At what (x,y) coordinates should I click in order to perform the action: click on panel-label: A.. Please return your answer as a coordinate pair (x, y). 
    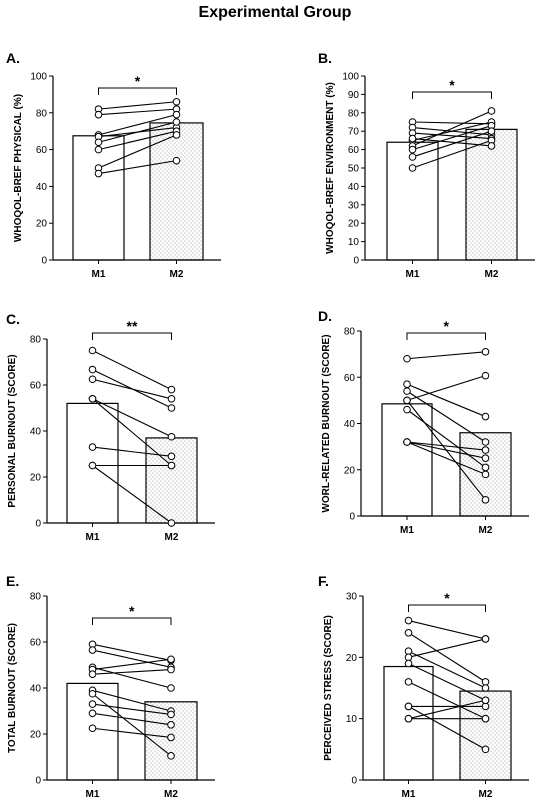
    Looking at the image, I should click on (13, 58).